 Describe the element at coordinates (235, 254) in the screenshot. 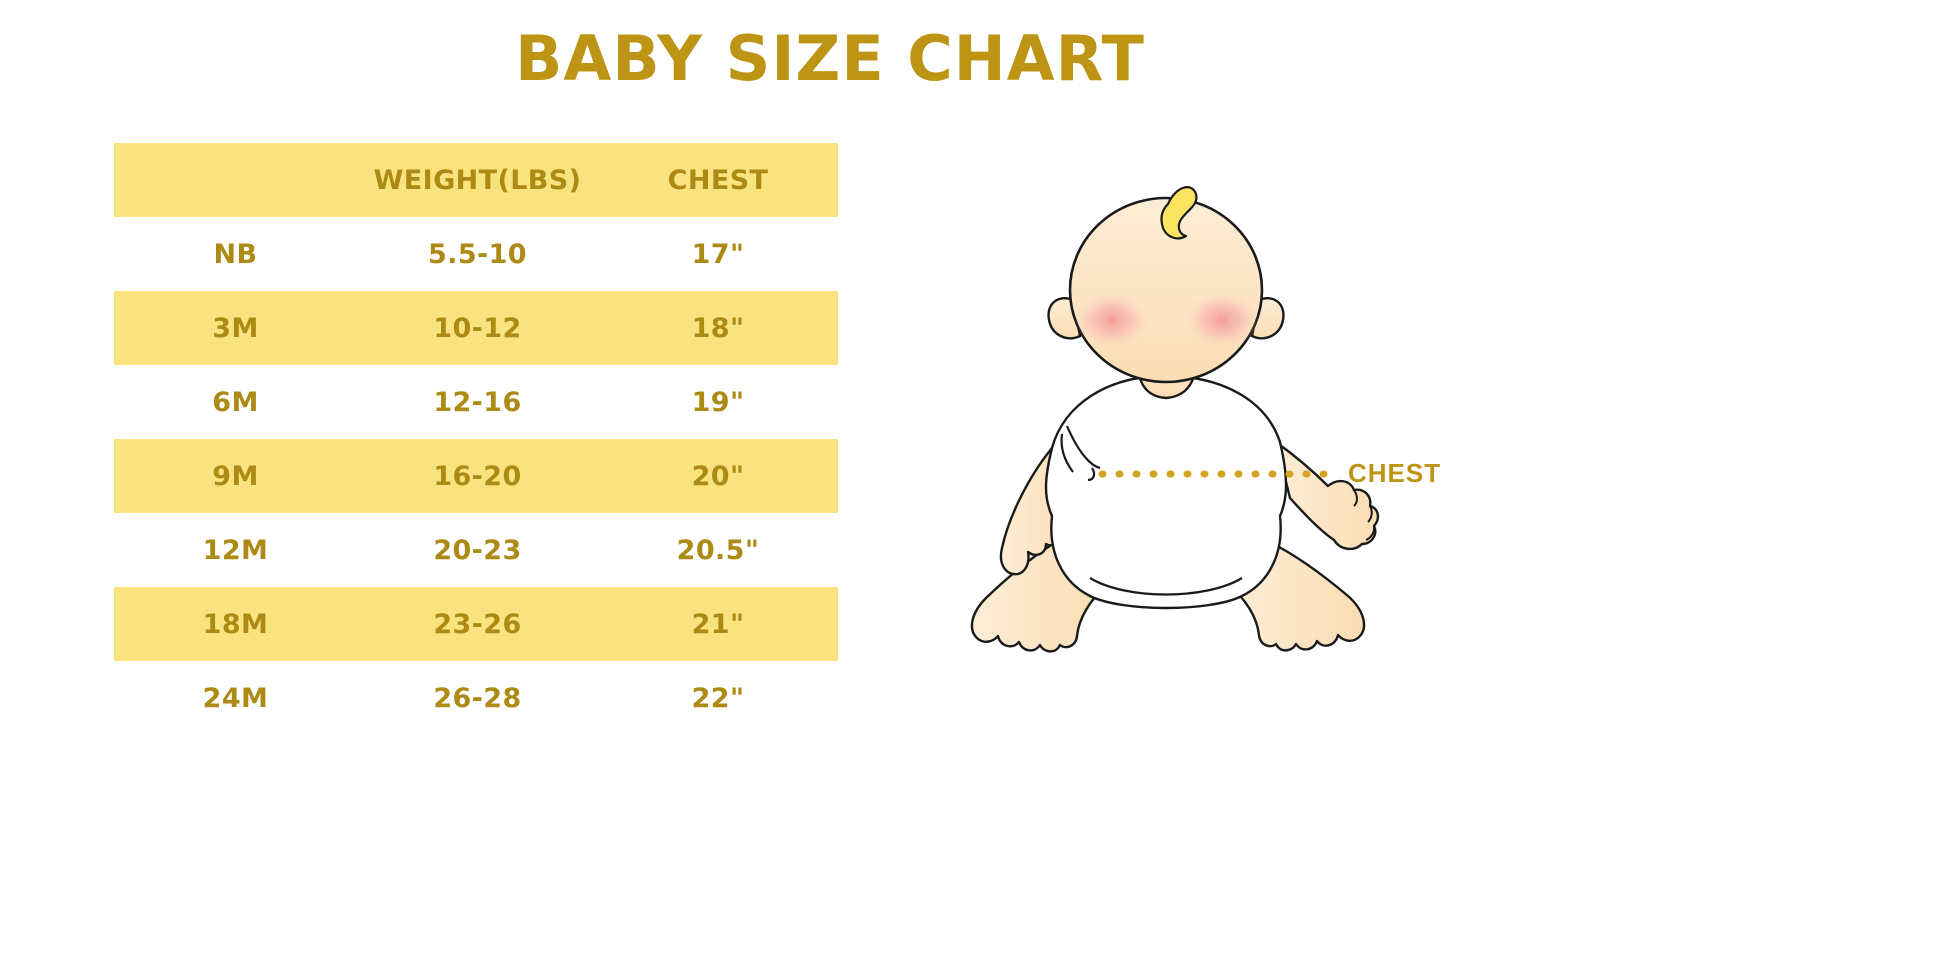

I see `cell-size: NB` at that location.